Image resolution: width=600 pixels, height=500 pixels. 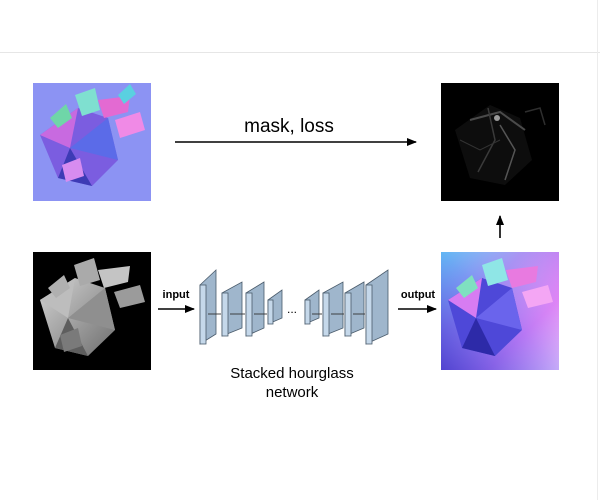 What do you see at coordinates (418, 295) in the screenshot?
I see `output-label: output` at bounding box center [418, 295].